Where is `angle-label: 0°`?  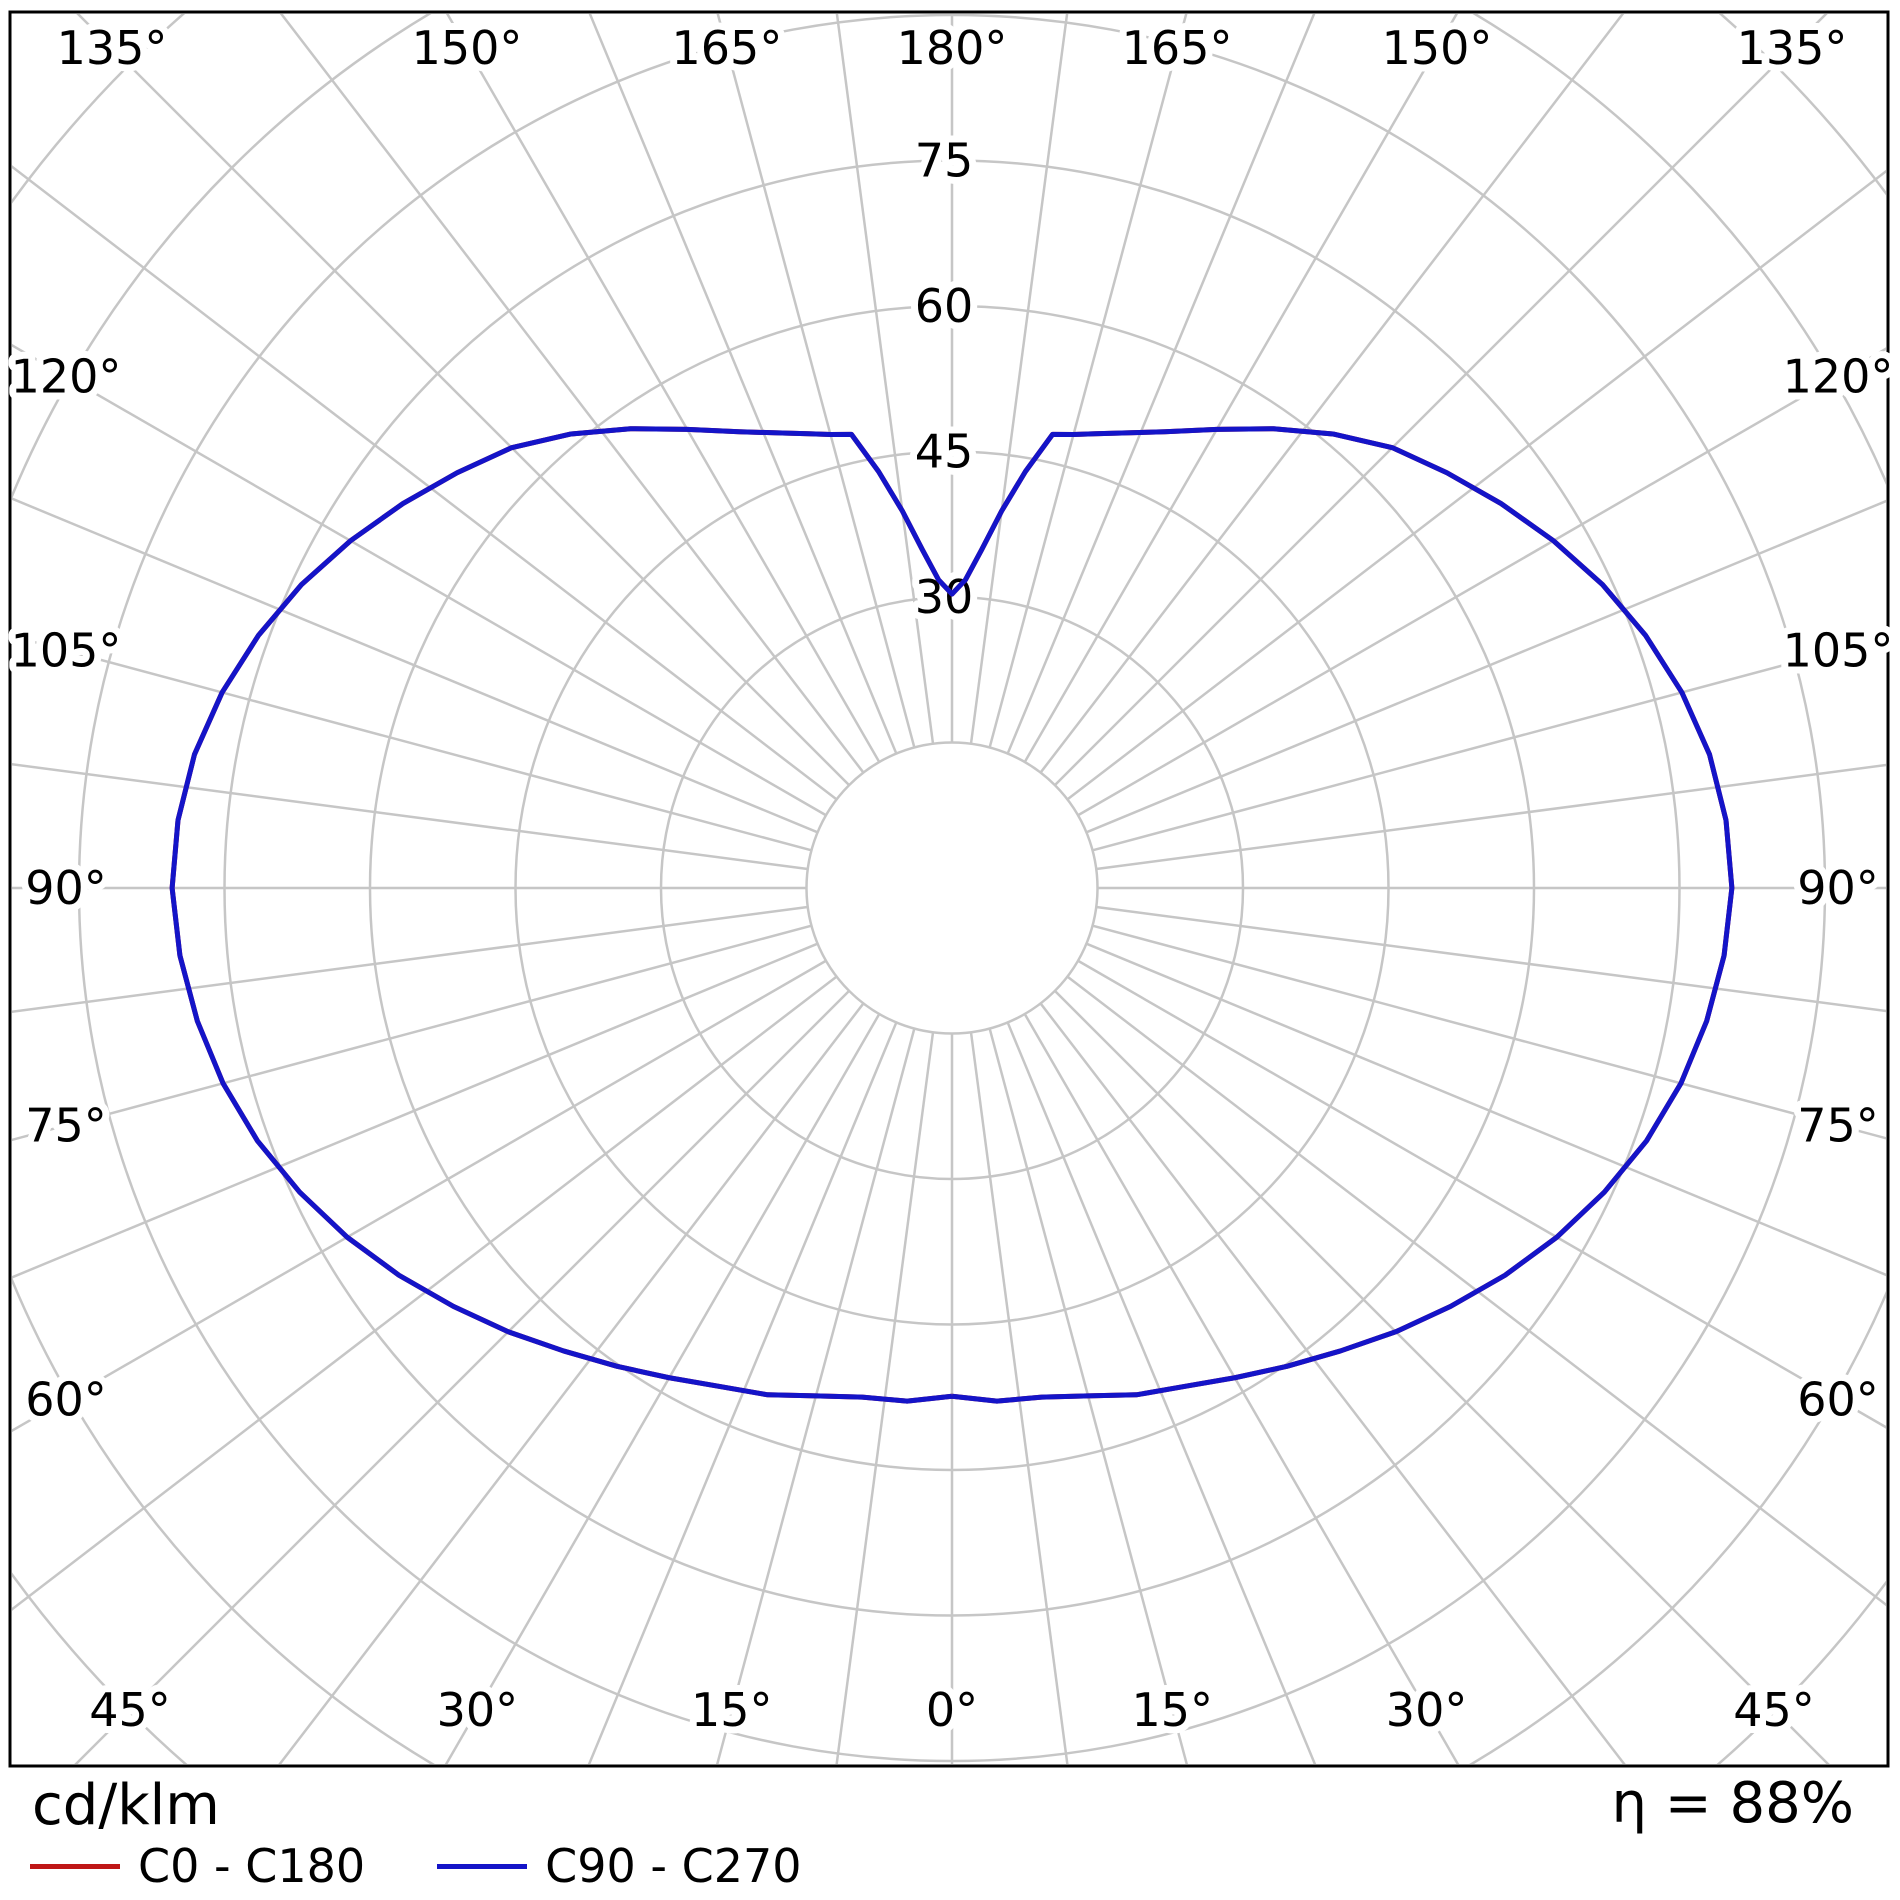 angle-label: 0° is located at coordinates (952, 1710).